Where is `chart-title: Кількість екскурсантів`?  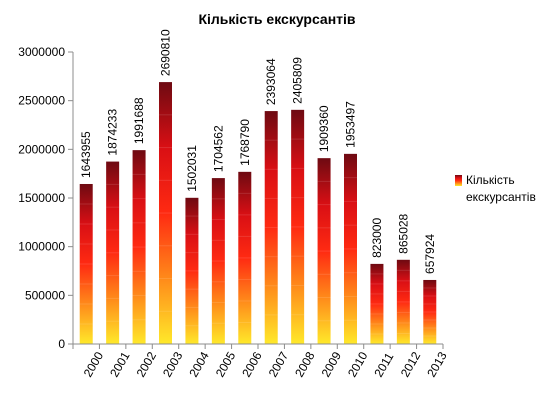 chart-title: Кількість екскурсантів is located at coordinates (276, 19).